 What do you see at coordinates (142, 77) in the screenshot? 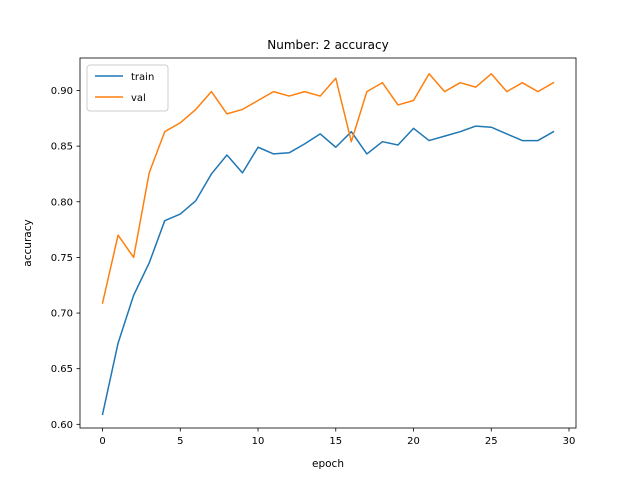
I see `legend-label-train: train` at bounding box center [142, 77].